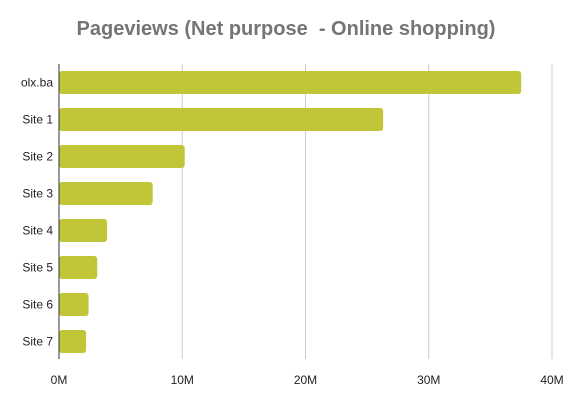 Image resolution: width=572 pixels, height=406 pixels. Describe the element at coordinates (37, 231) in the screenshot. I see `category-label: Site 4` at that location.